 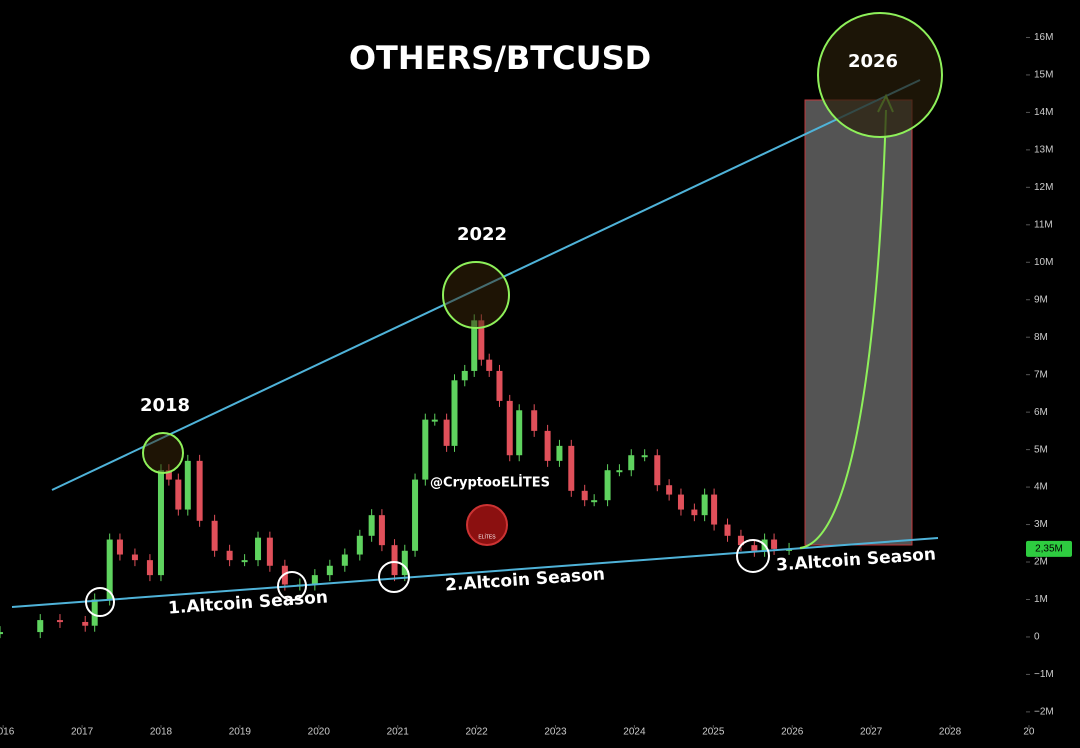 I want to click on y-tick-label: −2M, so click(x=1044, y=712).